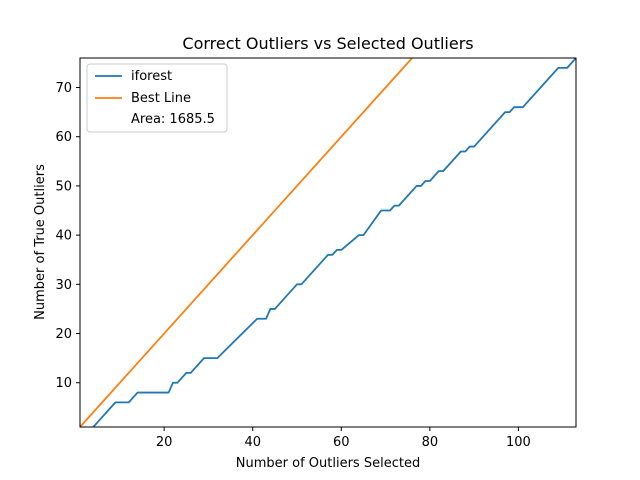 The height and width of the screenshot is (480, 640). I want to click on y-tick-label: 10, so click(63, 383).